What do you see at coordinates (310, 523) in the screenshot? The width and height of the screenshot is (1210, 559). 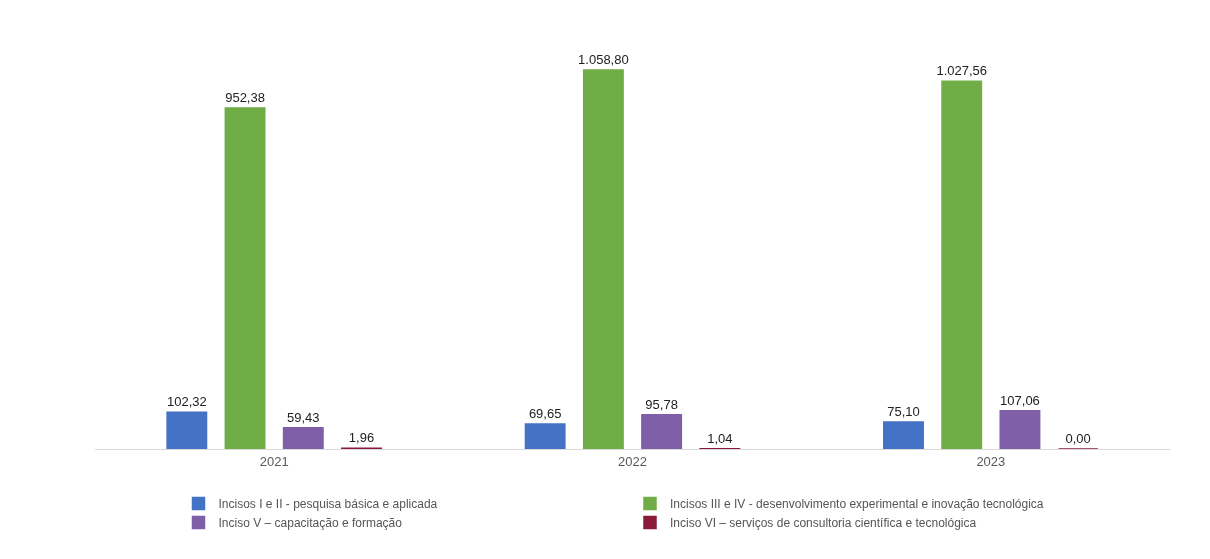 I see `legend-label: Inciso V – capacitação e formação` at bounding box center [310, 523].